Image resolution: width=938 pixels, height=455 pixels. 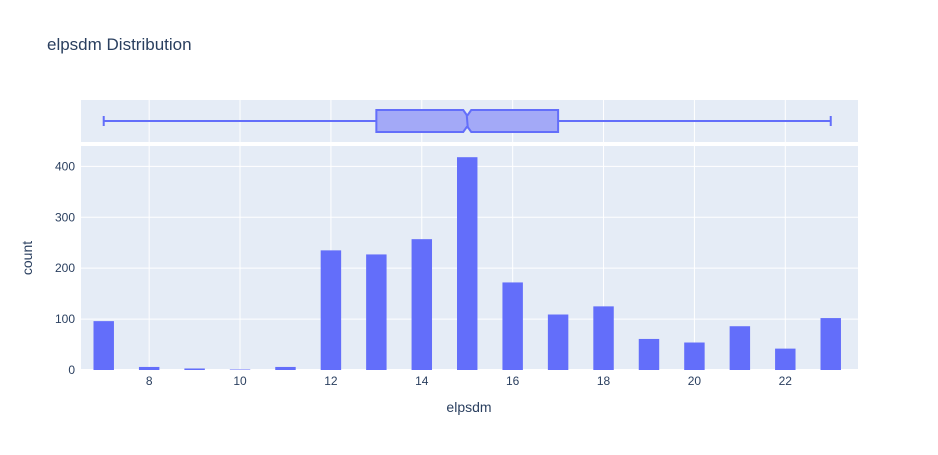 What do you see at coordinates (786, 381) in the screenshot?
I see `x-tick-label: 22` at bounding box center [786, 381].